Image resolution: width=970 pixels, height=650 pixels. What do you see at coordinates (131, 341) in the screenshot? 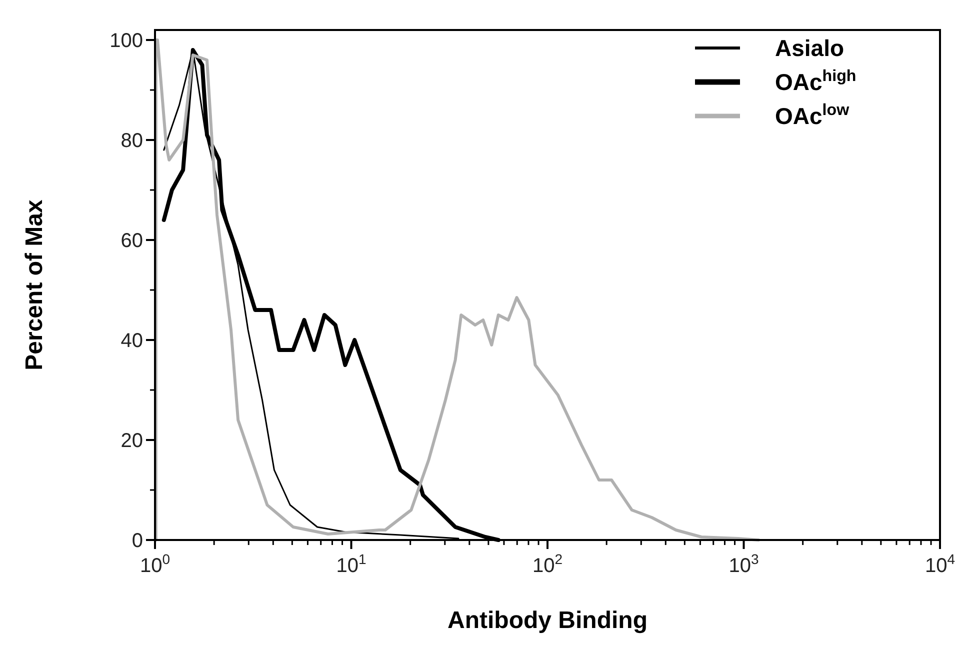
I see `y-tick-label: 40` at bounding box center [131, 341].